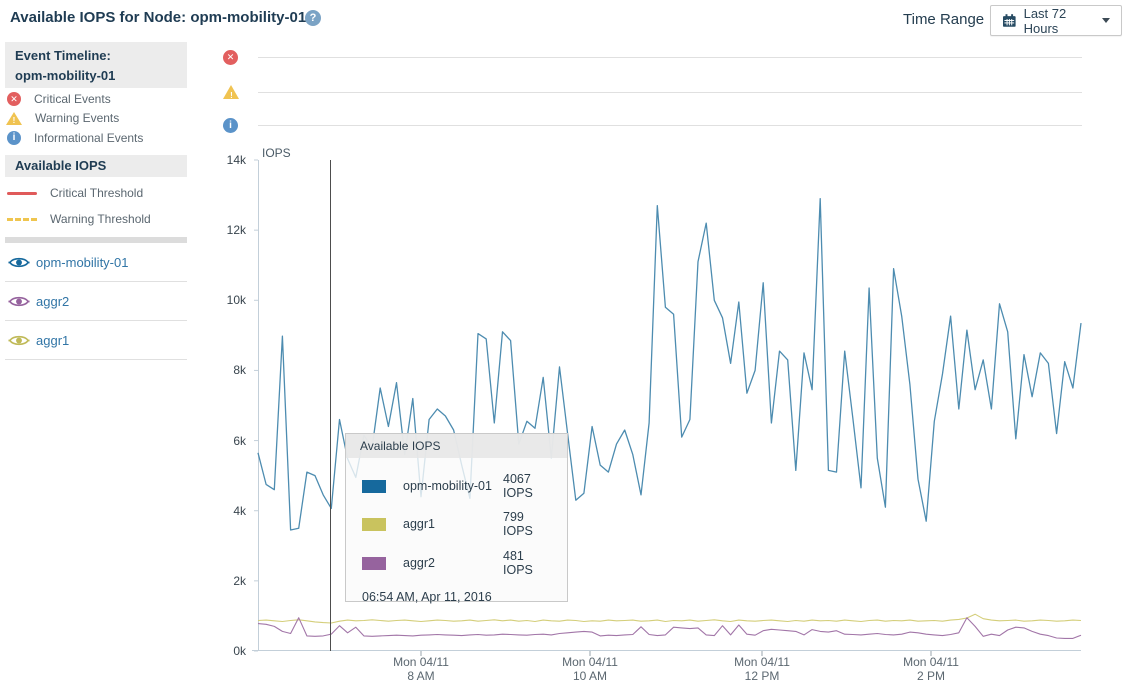 The height and width of the screenshot is (686, 1126). What do you see at coordinates (14, 118) in the screenshot?
I see `warning-event-icon: !` at bounding box center [14, 118].